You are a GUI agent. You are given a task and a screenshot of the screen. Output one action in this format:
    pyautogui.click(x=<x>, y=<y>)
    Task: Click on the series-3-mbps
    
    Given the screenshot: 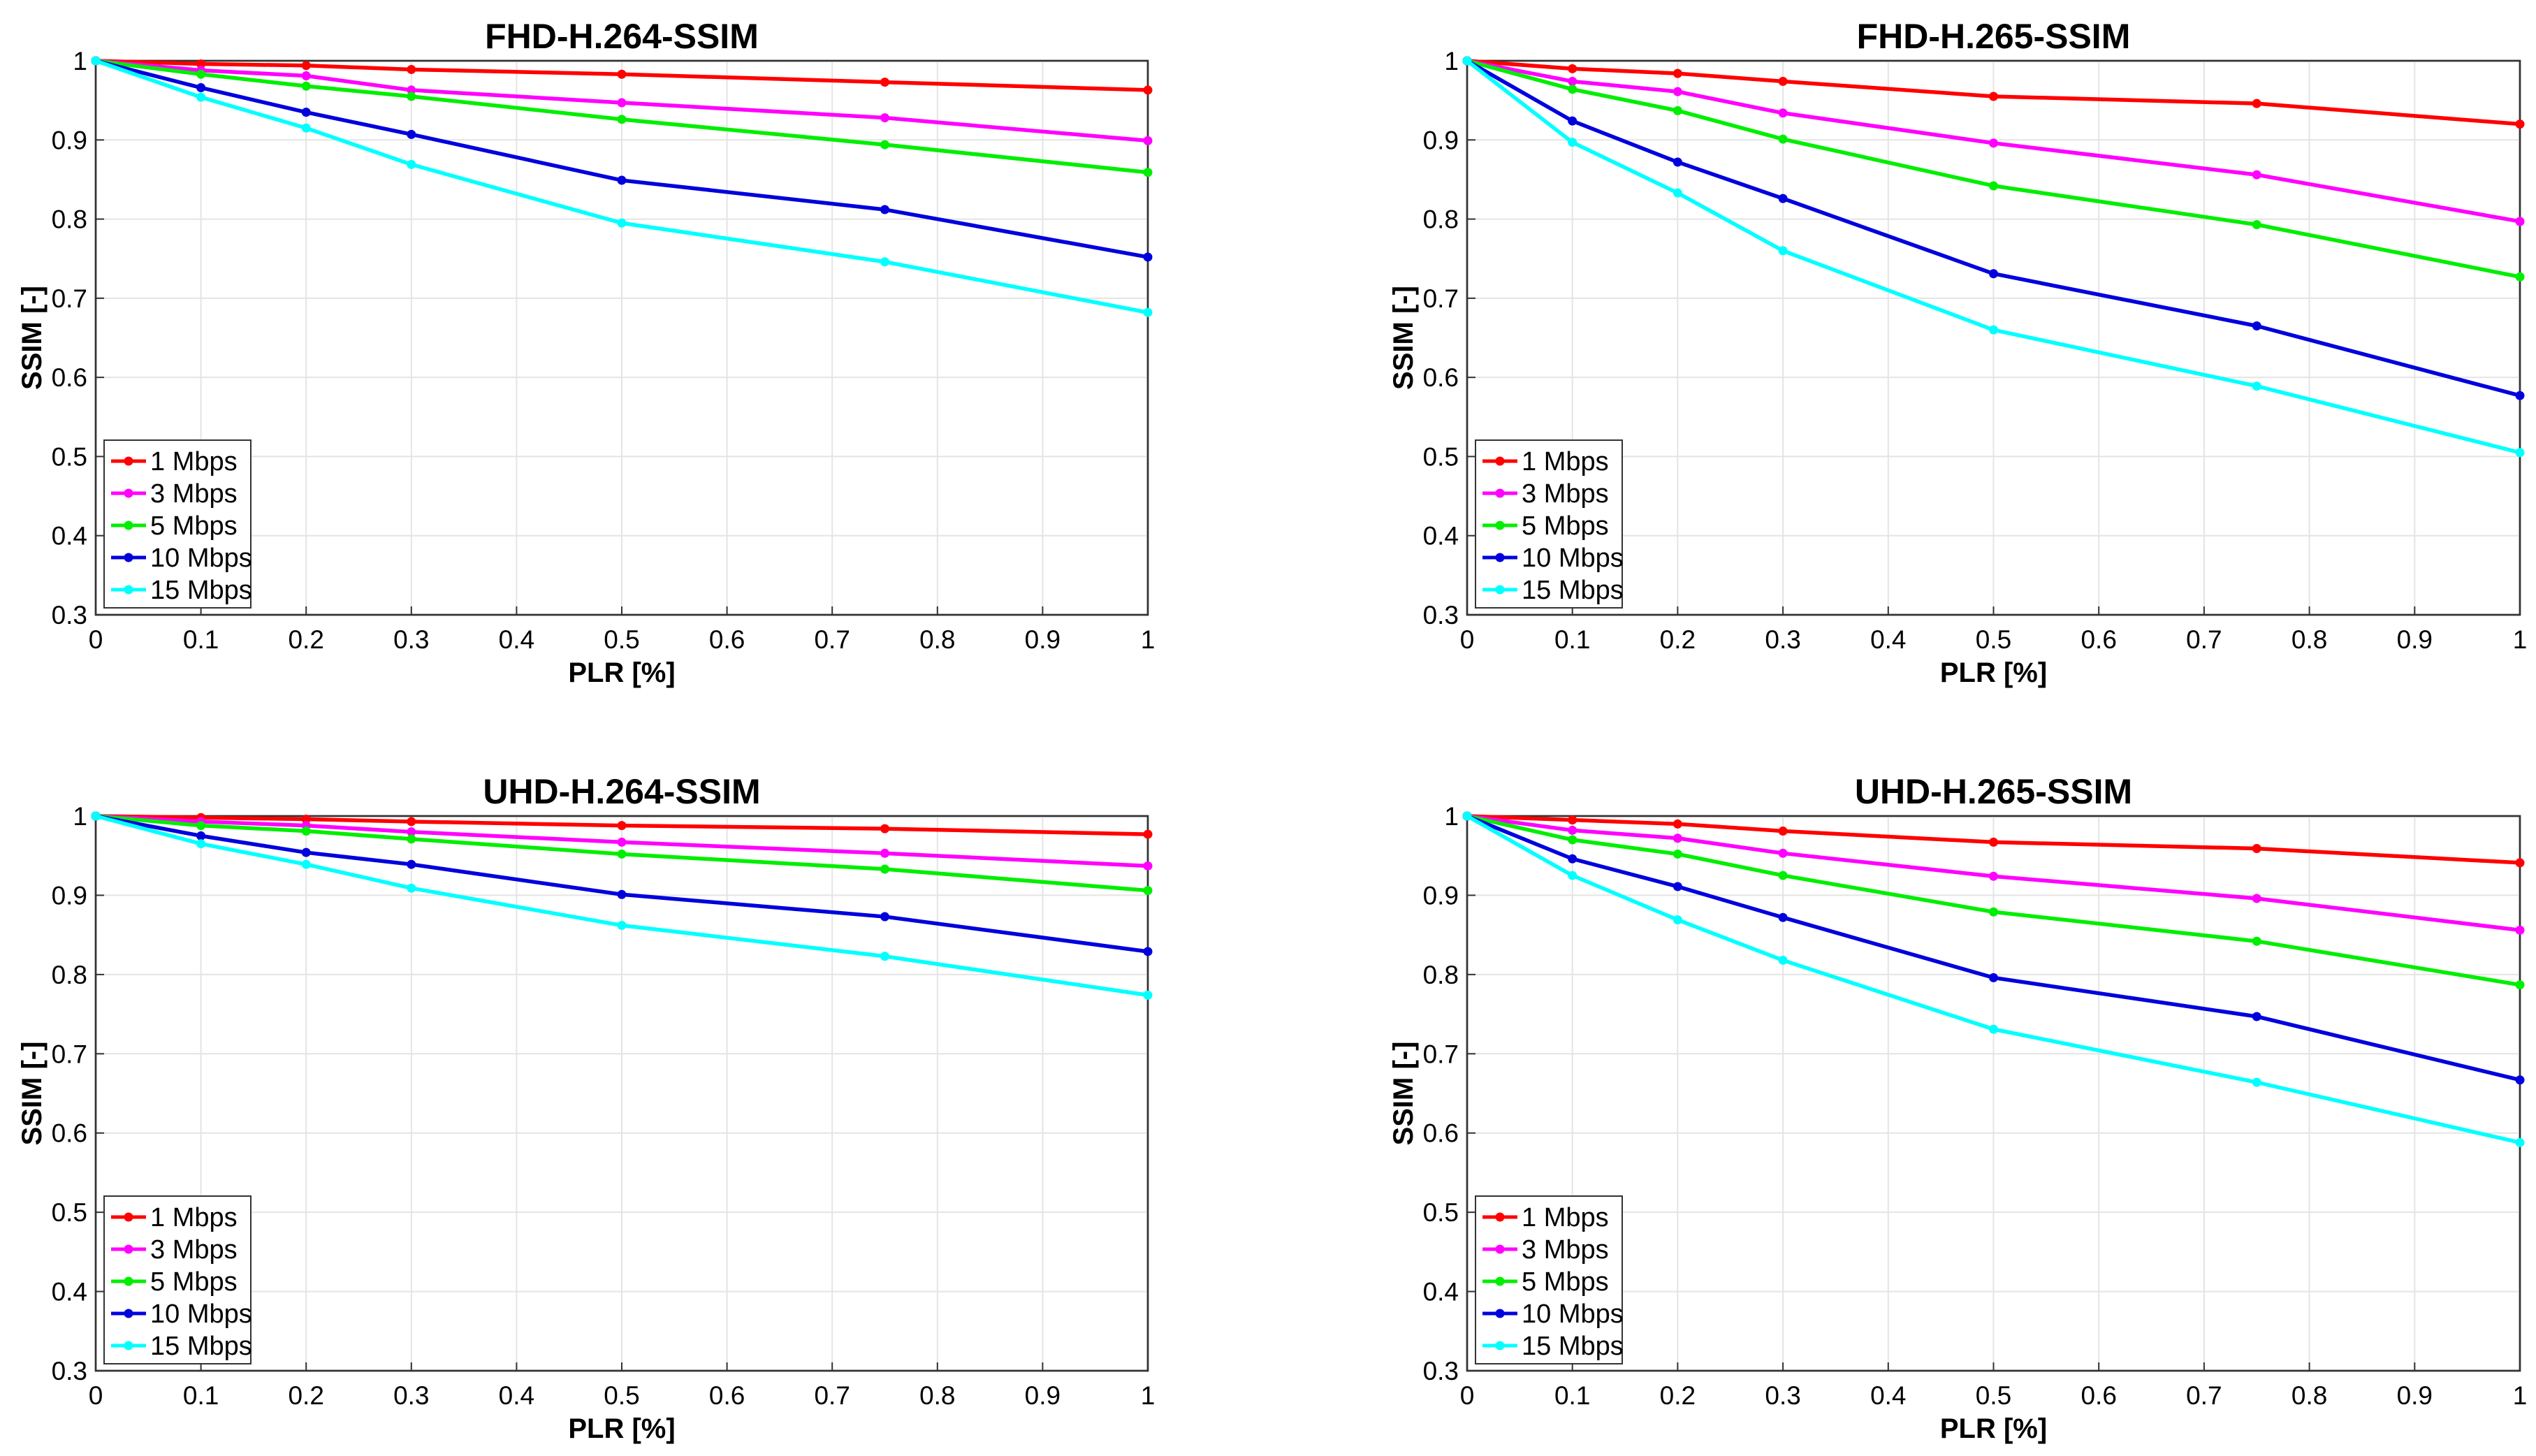 What is the action you would take?
    pyautogui.click(x=1993, y=141)
    